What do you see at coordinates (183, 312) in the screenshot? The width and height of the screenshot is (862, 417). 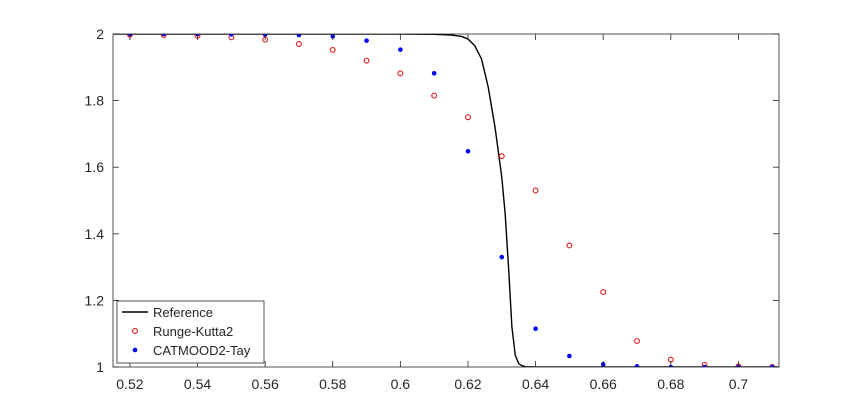 I see `legend-label-reference: Reference` at bounding box center [183, 312].